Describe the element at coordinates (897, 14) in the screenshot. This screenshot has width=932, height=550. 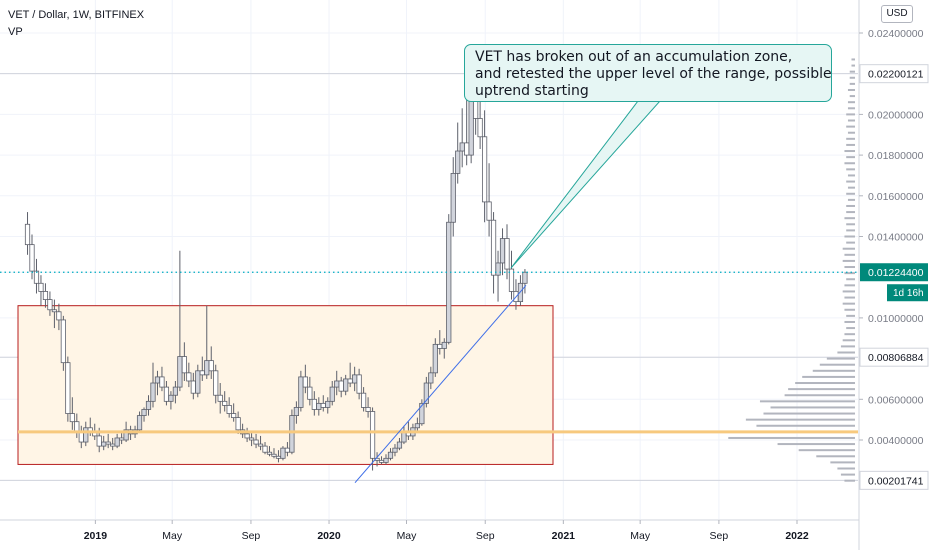
I see `currency-button: USD` at that location.